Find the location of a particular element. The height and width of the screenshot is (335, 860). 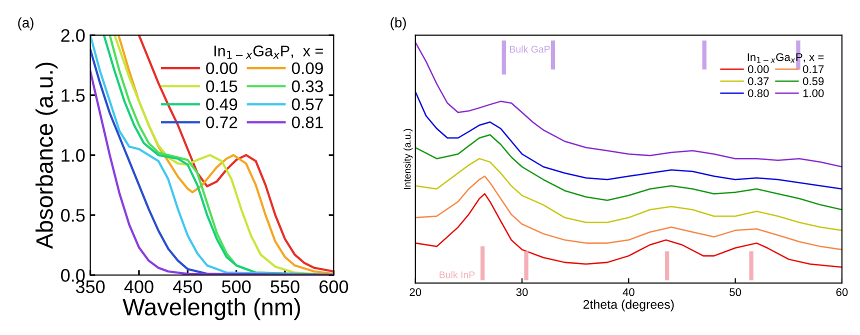

x-axis-title: Wavelength (nm) is located at coordinates (211, 309).